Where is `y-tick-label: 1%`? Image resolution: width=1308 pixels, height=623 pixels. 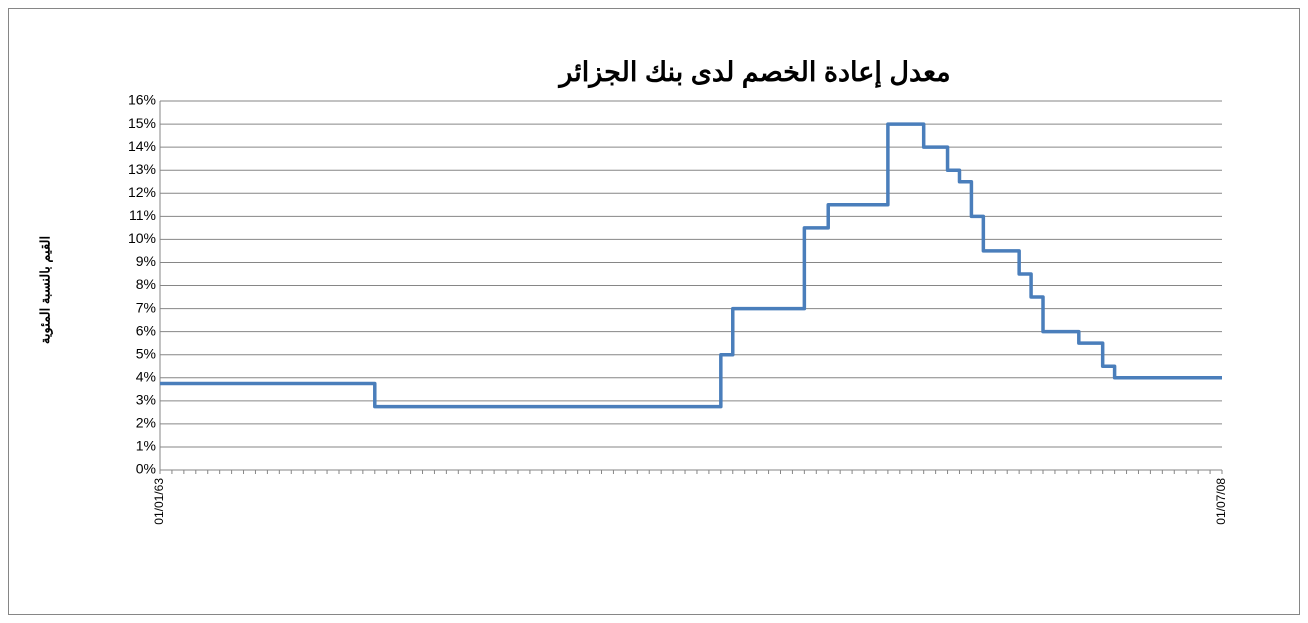 y-tick-label: 1% is located at coordinates (146, 446).